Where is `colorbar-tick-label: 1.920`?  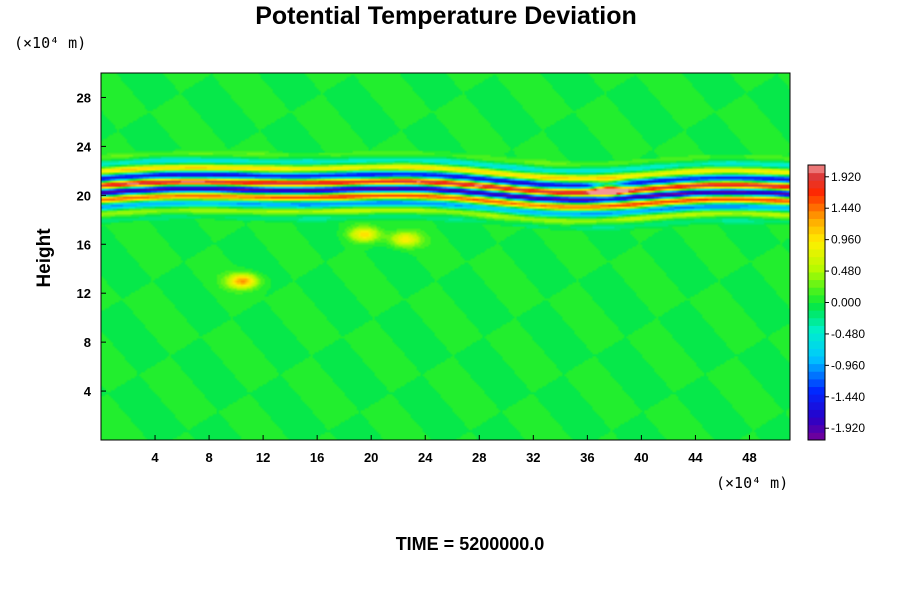 colorbar-tick-label: 1.920 is located at coordinates (846, 177).